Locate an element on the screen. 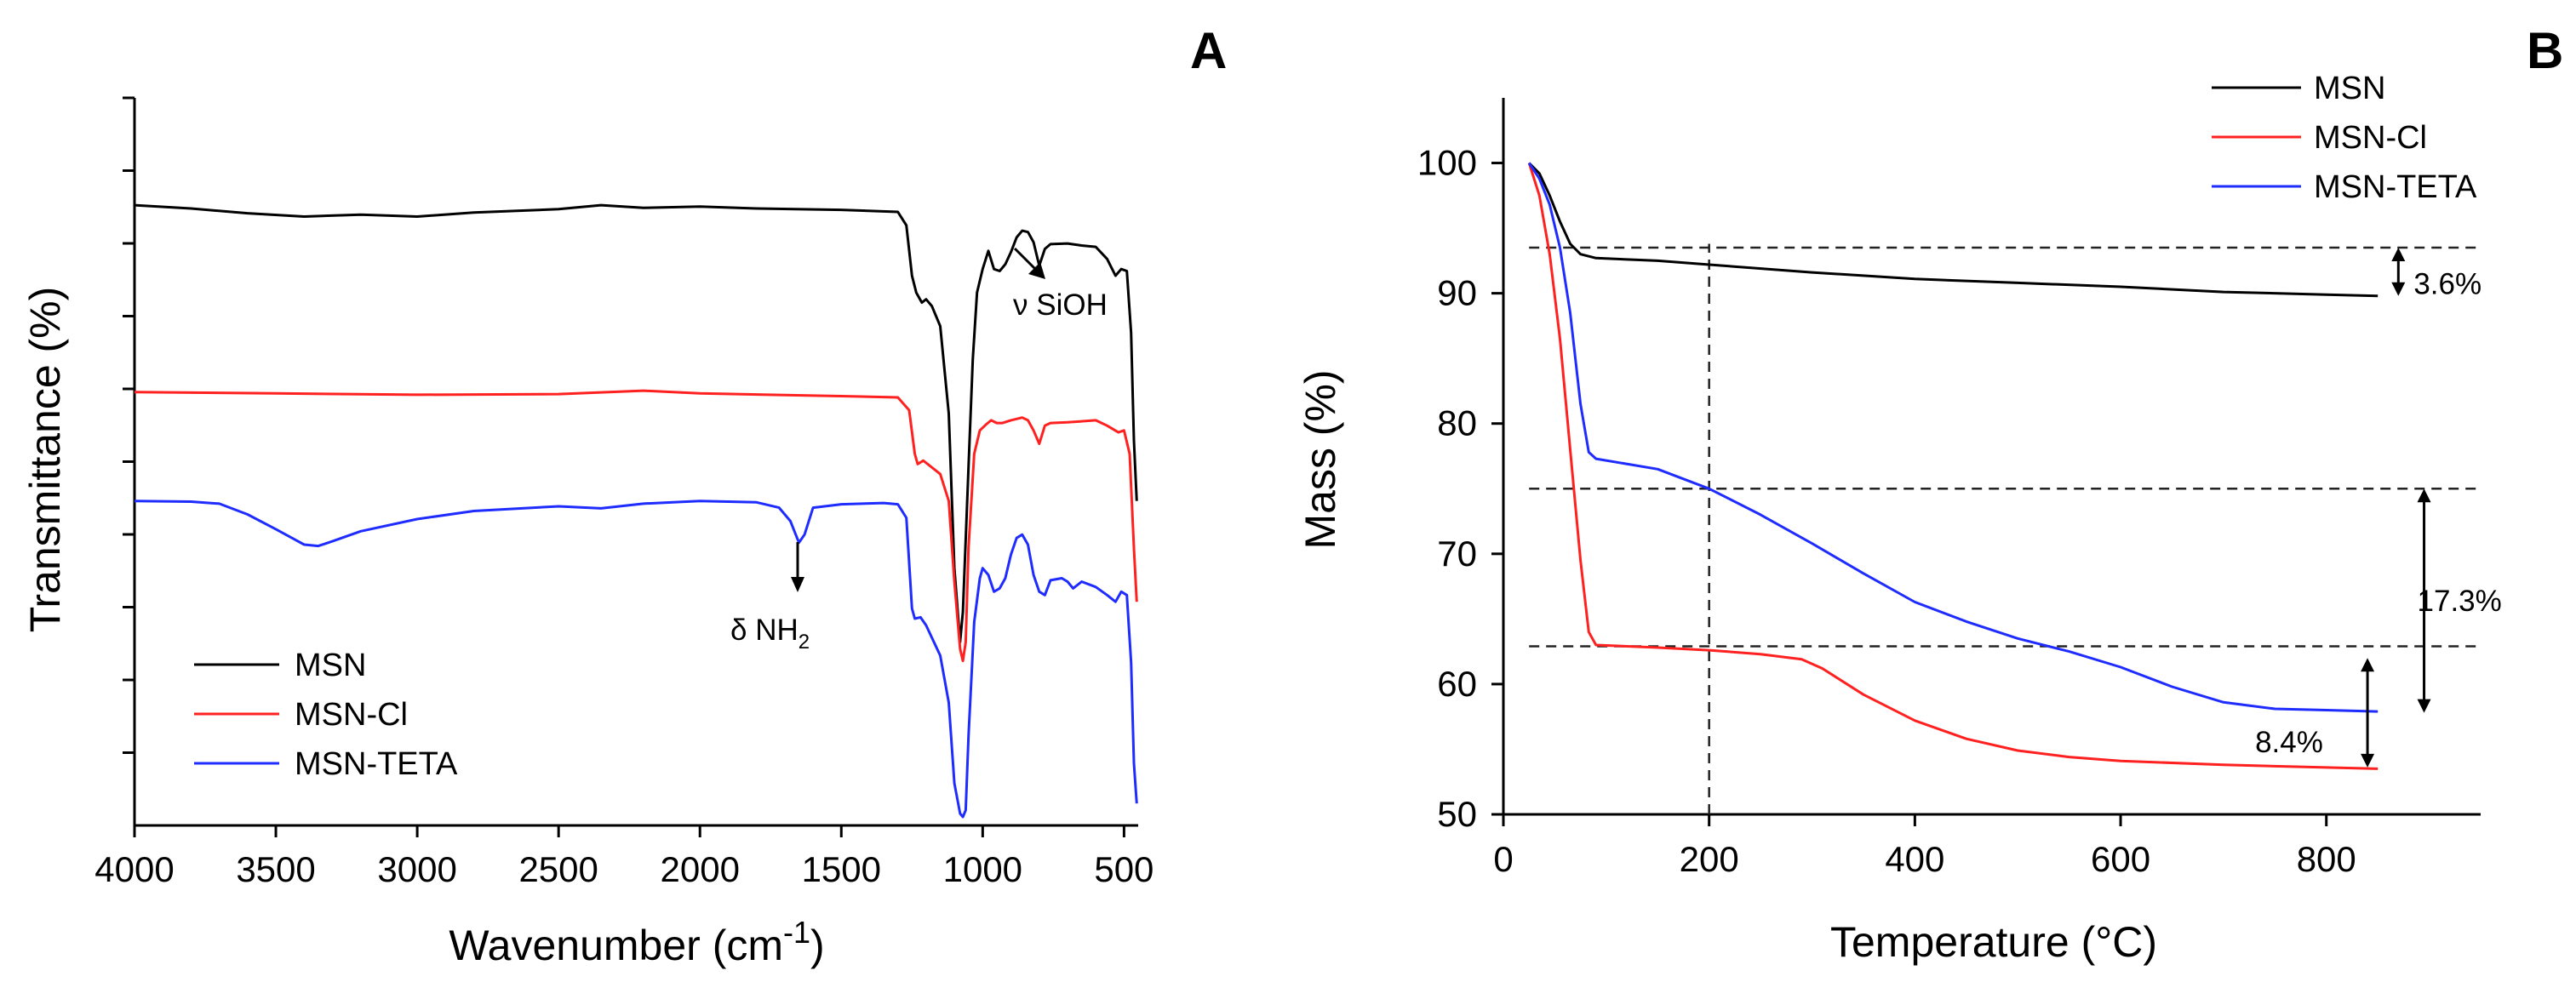 The width and height of the screenshot is (2576, 982). panel-b-y-tick-label-90: 90 is located at coordinates (1457, 293).